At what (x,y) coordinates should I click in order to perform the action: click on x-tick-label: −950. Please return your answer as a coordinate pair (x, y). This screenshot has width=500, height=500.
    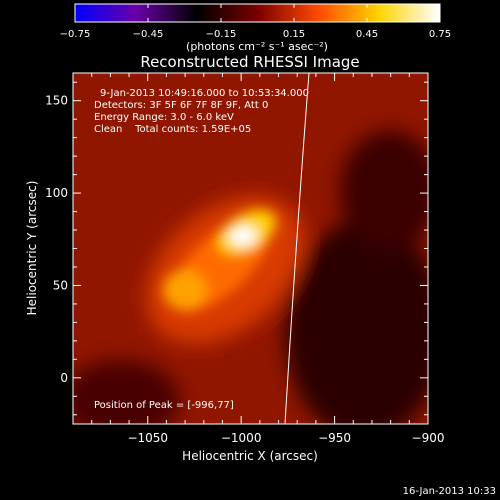
    Looking at the image, I should click on (334, 438).